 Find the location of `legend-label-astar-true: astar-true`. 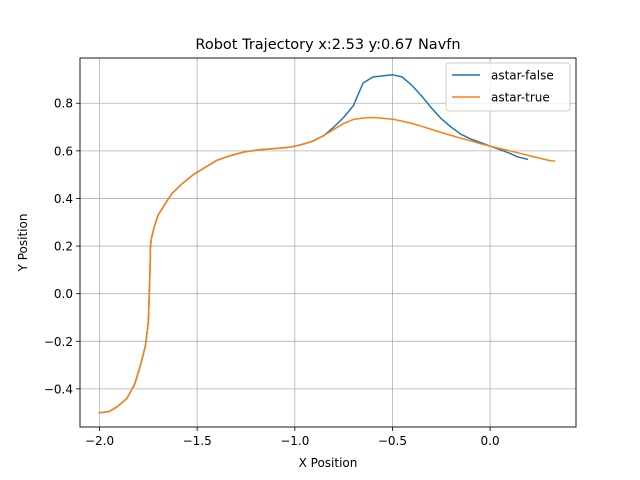

legend-label-astar-true: astar-true is located at coordinates (520, 98).